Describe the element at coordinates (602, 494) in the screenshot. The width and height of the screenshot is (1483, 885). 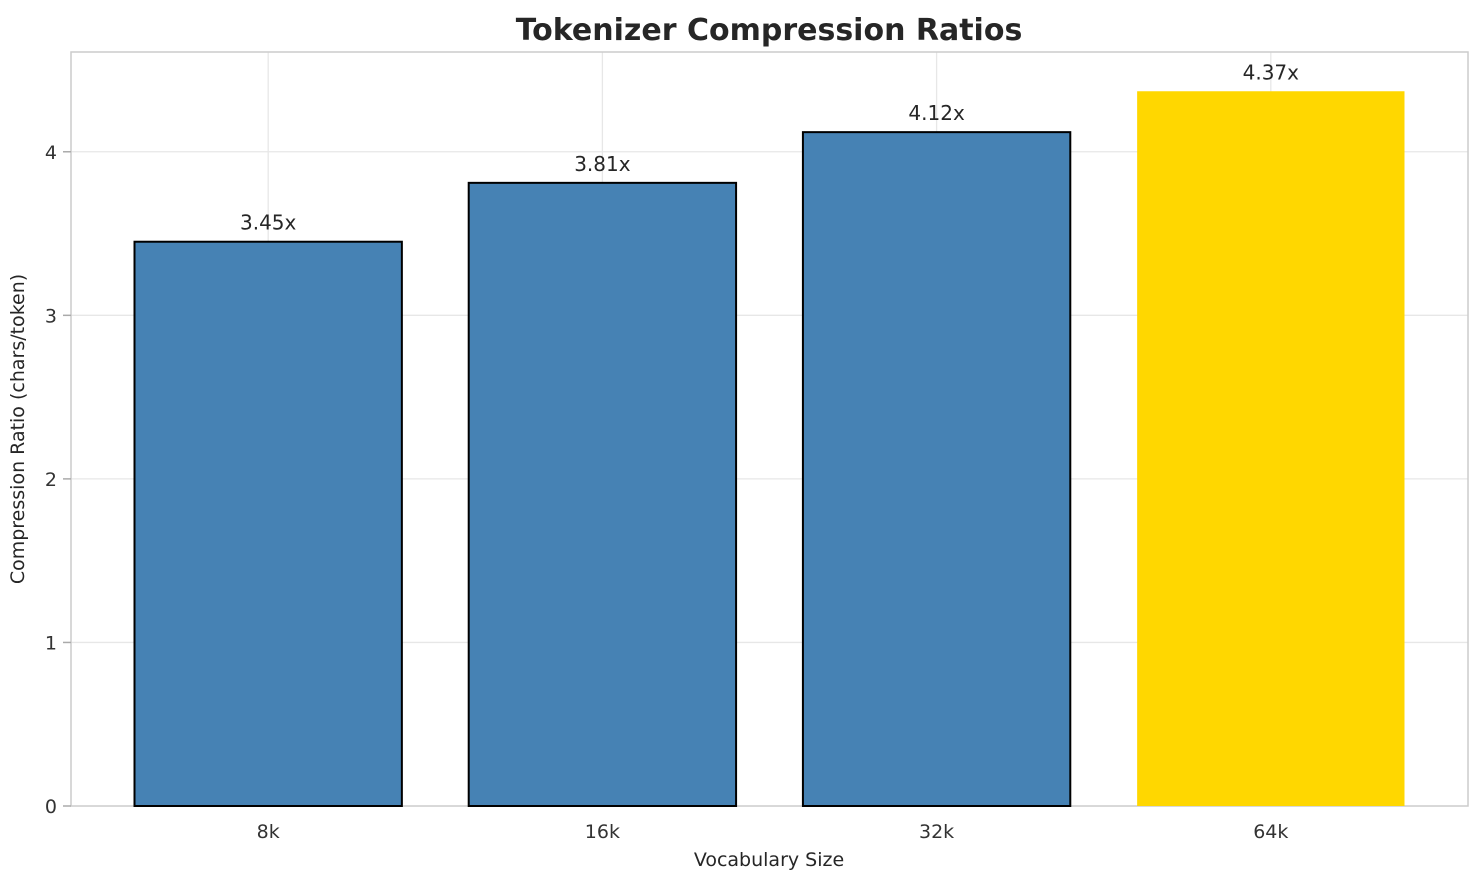
I see `bar-16k` at that location.